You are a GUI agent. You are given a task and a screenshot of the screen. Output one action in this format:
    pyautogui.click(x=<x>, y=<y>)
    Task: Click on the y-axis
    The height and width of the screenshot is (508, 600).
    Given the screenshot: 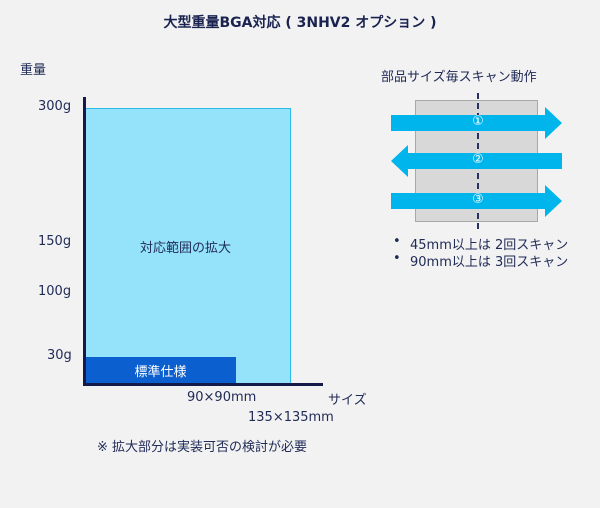 What is the action you would take?
    pyautogui.click(x=84, y=241)
    